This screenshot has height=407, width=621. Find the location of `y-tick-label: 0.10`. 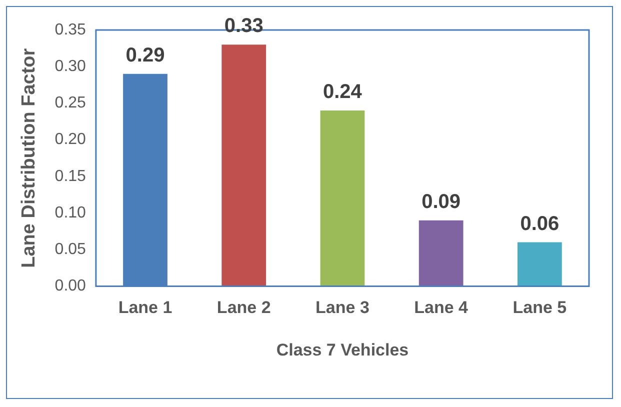

y-tick-label: 0.10 is located at coordinates (70, 213).